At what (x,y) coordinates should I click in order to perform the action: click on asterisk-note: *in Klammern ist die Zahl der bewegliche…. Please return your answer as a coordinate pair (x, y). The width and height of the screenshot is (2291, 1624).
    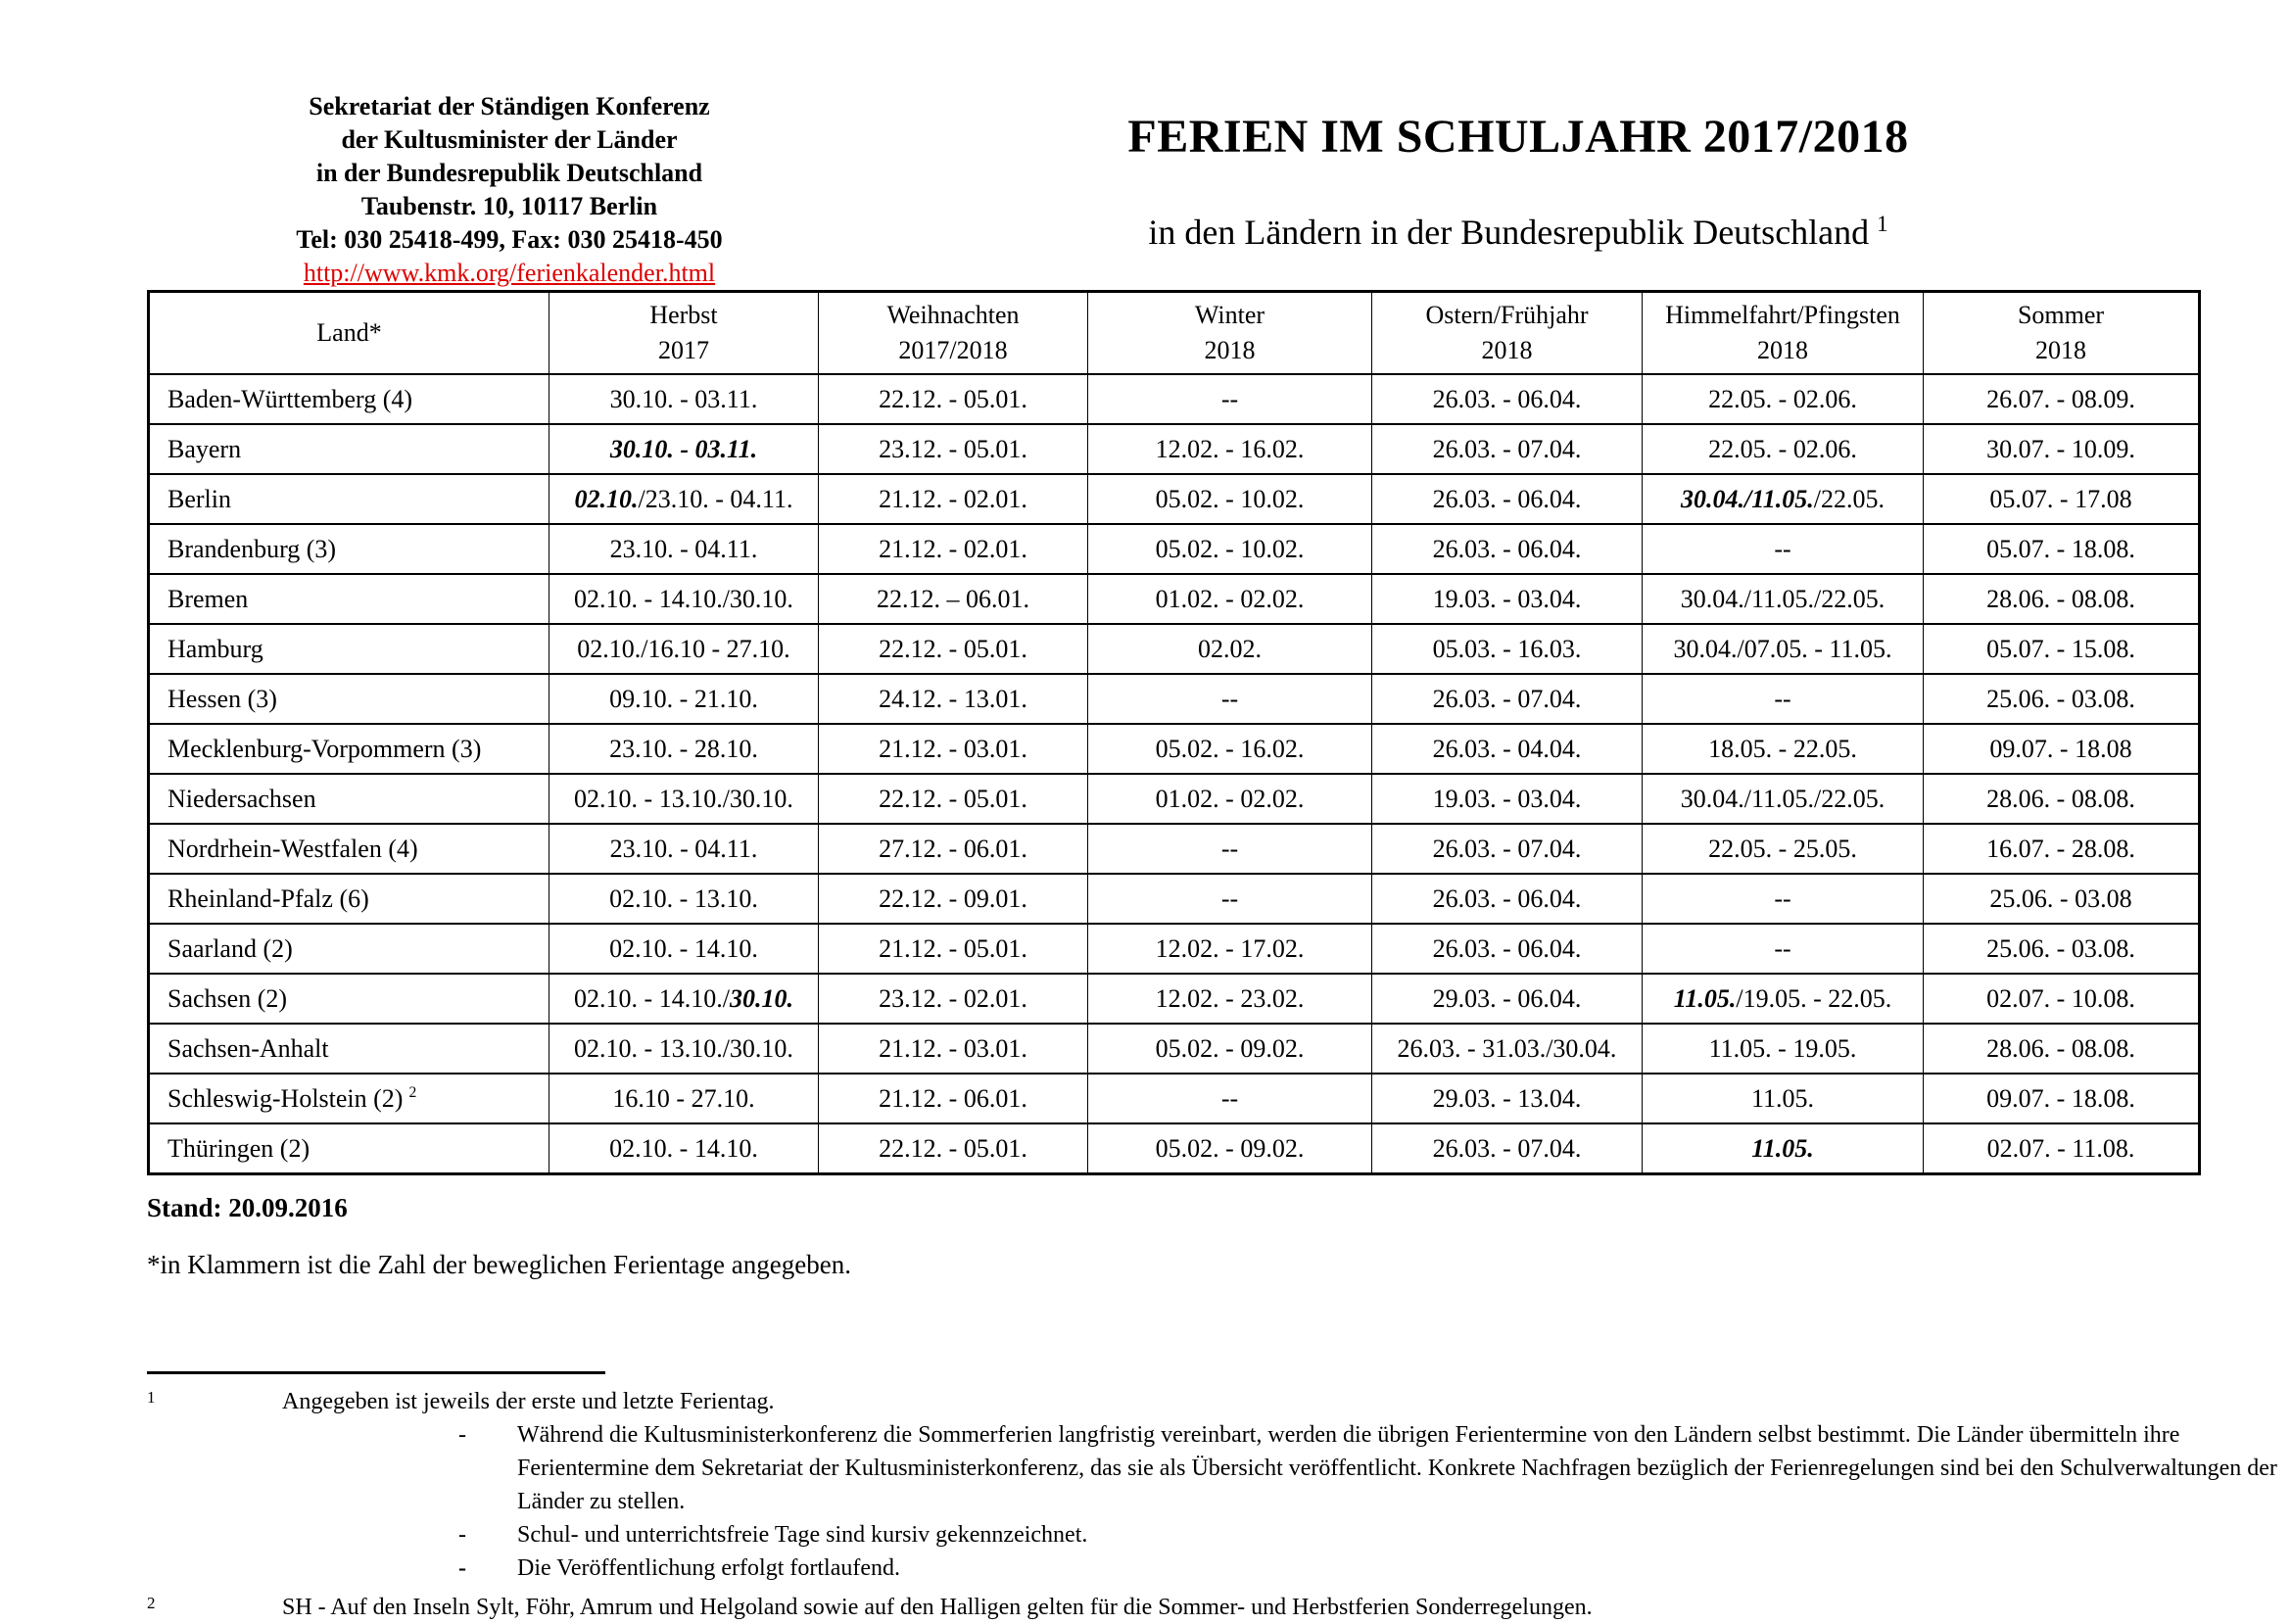
    Looking at the image, I should click on (499, 1265).